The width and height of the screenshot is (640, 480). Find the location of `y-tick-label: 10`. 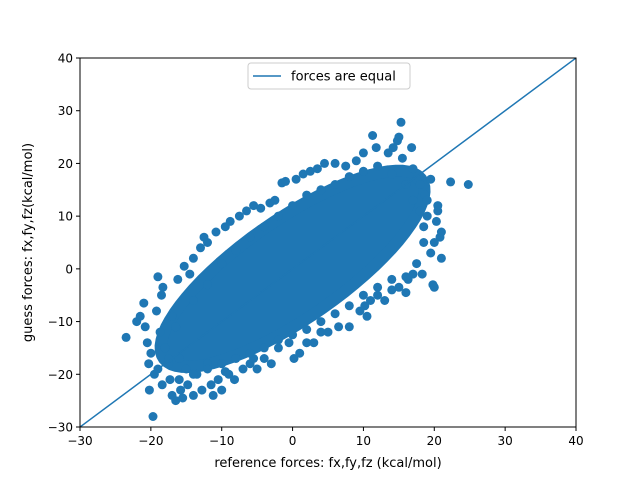

y-tick-label: 10 is located at coordinates (65, 217).